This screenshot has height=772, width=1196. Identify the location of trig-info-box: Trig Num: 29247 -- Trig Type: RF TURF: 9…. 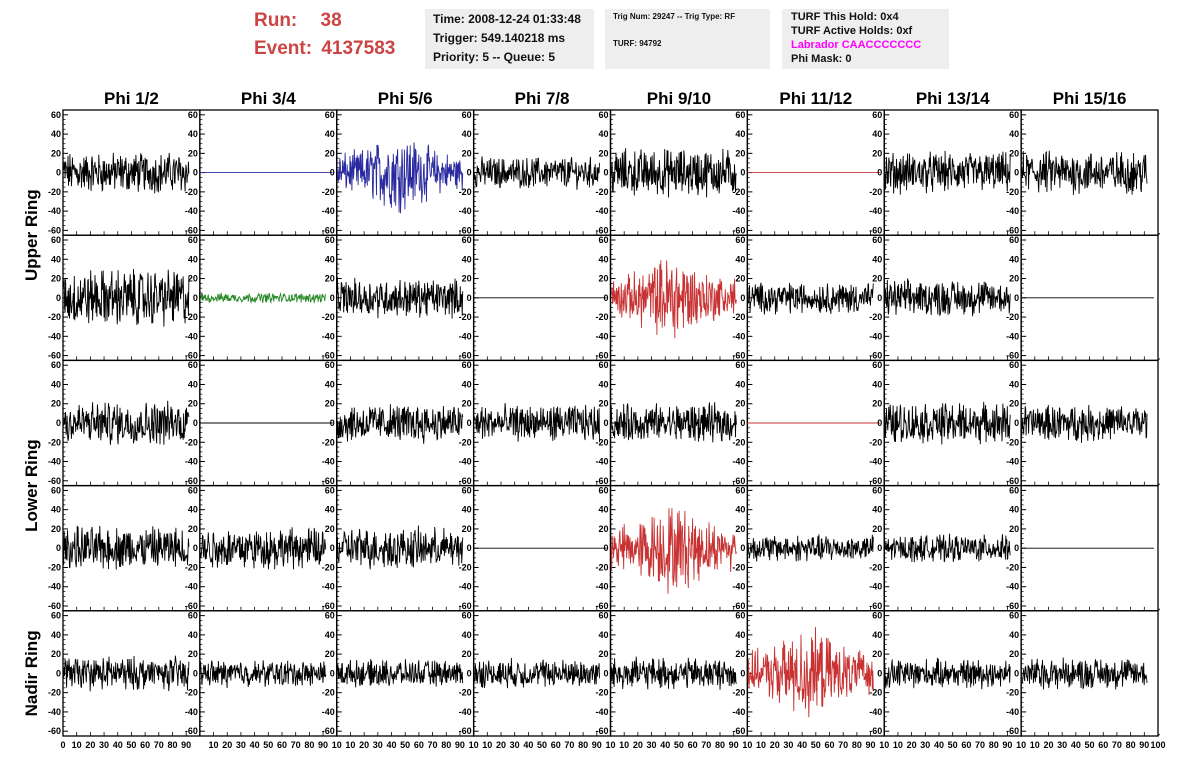
(687, 39).